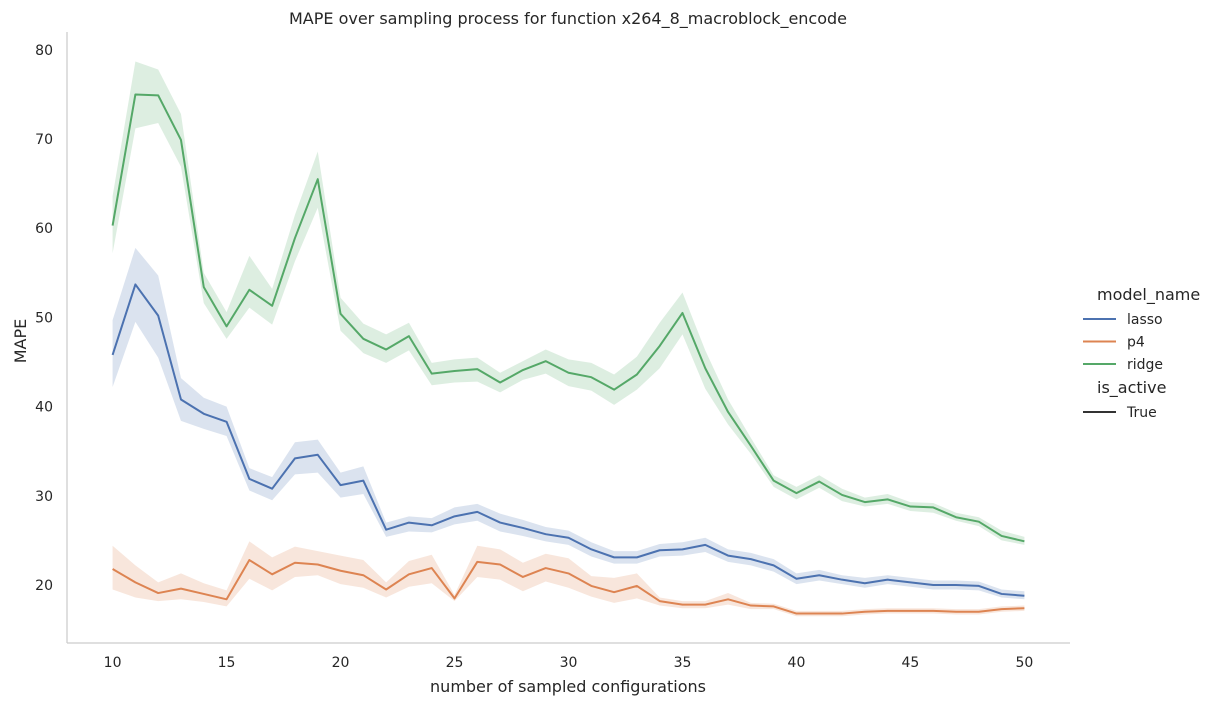 This screenshot has width=1217, height=706. I want to click on y-axis-label: MAPE, so click(20, 341).